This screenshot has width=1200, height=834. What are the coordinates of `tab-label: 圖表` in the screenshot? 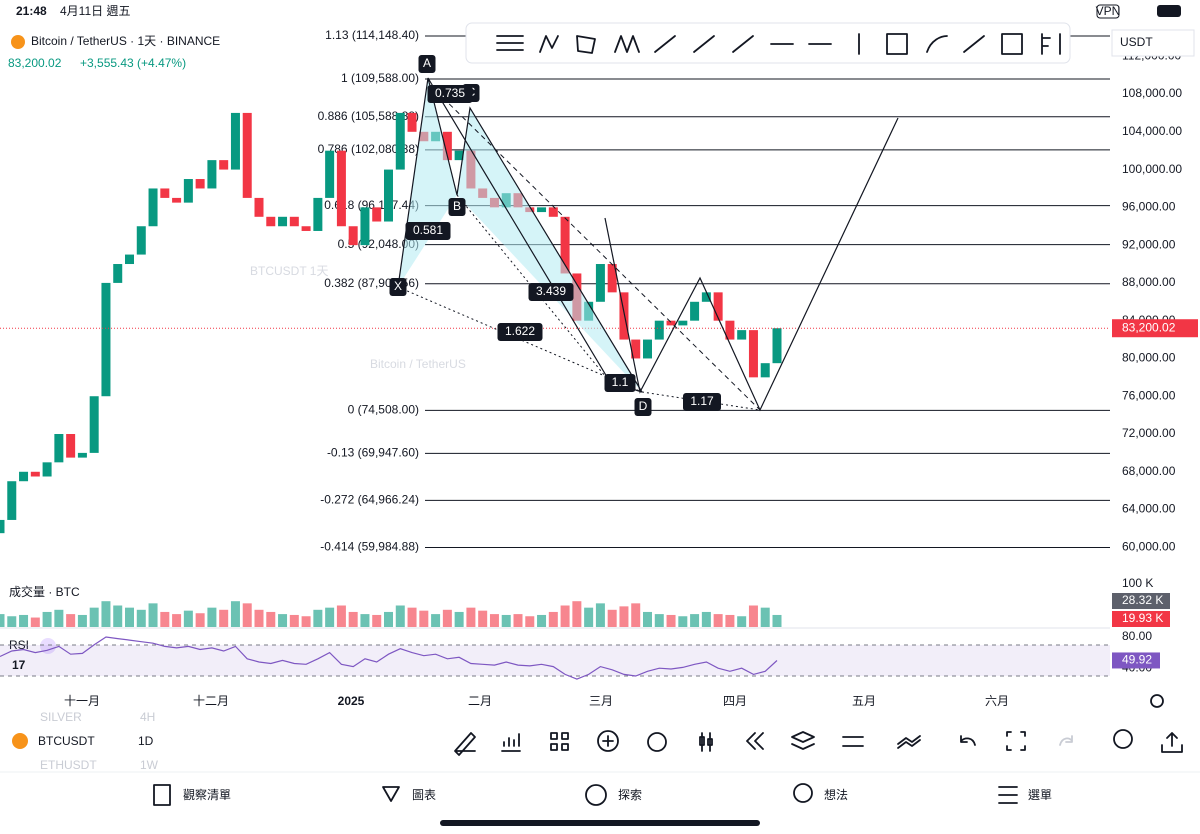 It's located at (424, 795).